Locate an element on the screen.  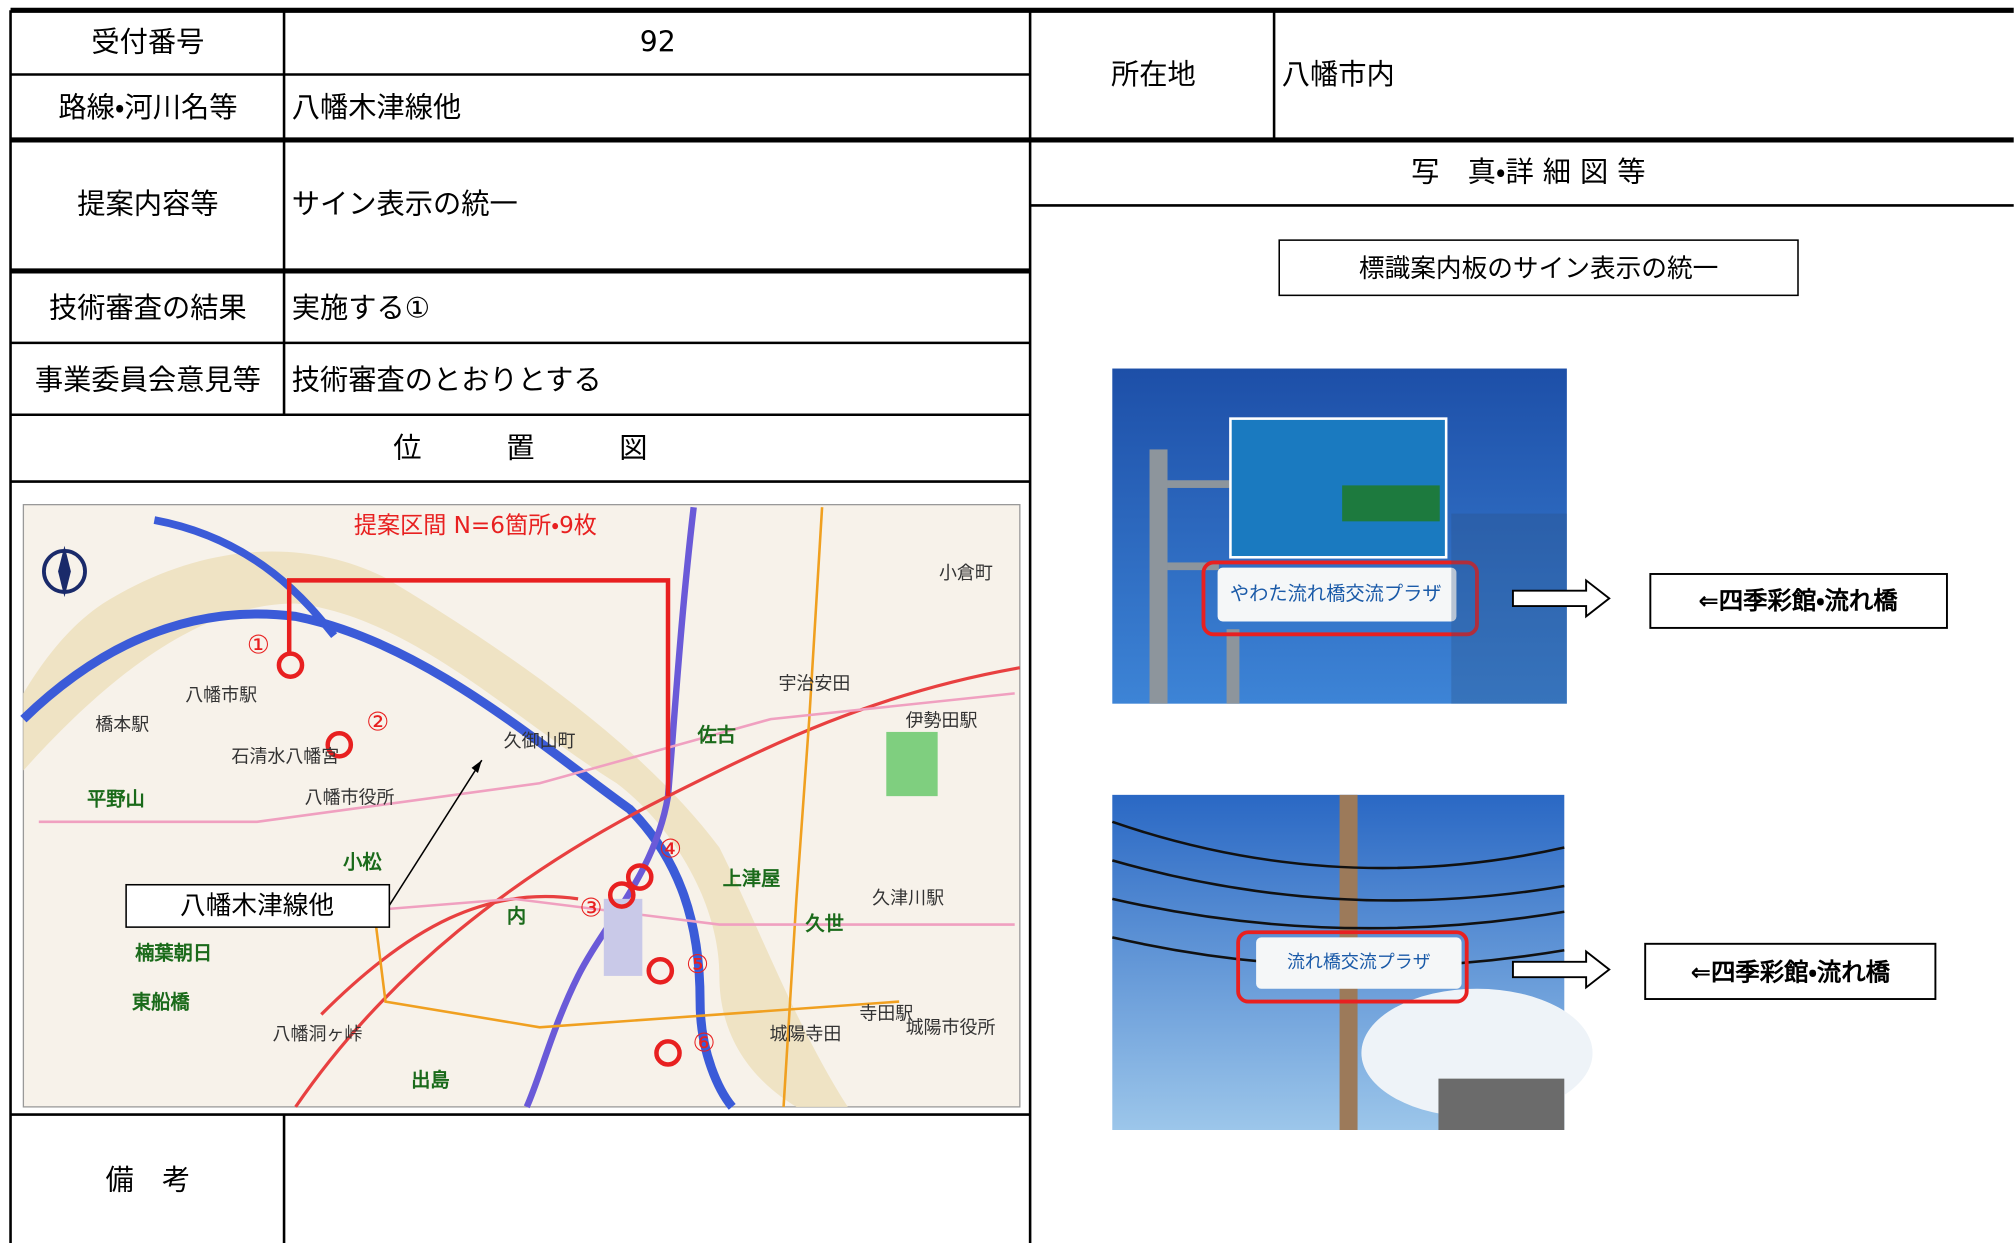
place-label: 八幡市駅 is located at coordinates (221, 695).